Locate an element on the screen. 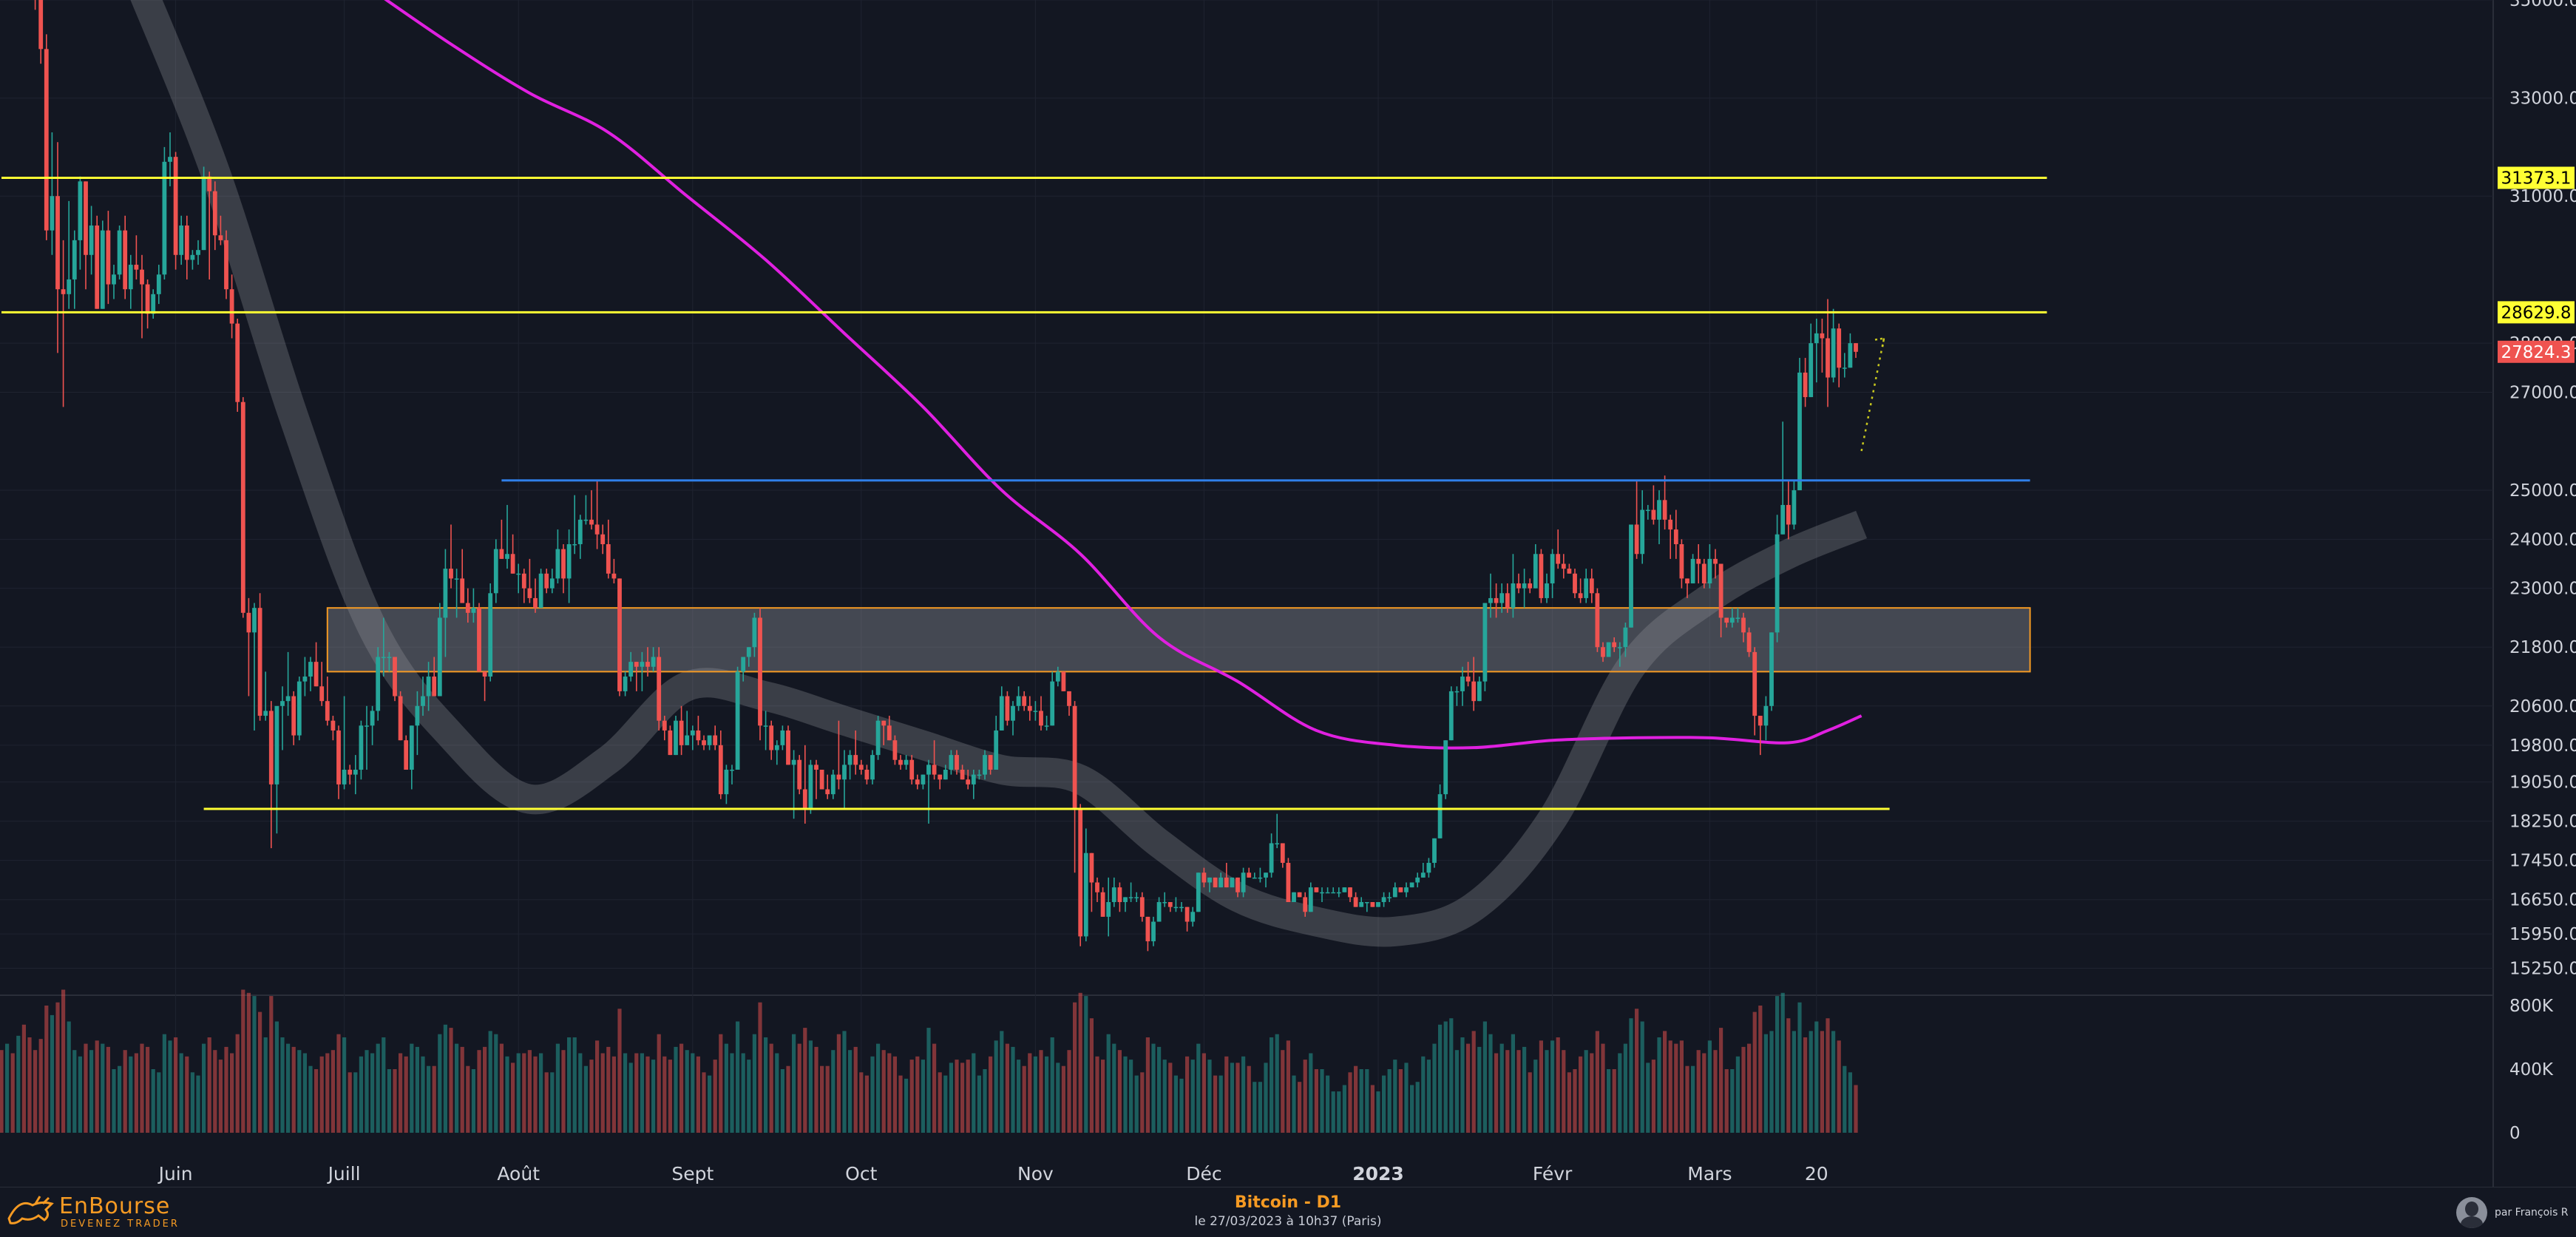 The width and height of the screenshot is (2576, 1237). price-tick-label: 17450.0 is located at coordinates (2542, 861).